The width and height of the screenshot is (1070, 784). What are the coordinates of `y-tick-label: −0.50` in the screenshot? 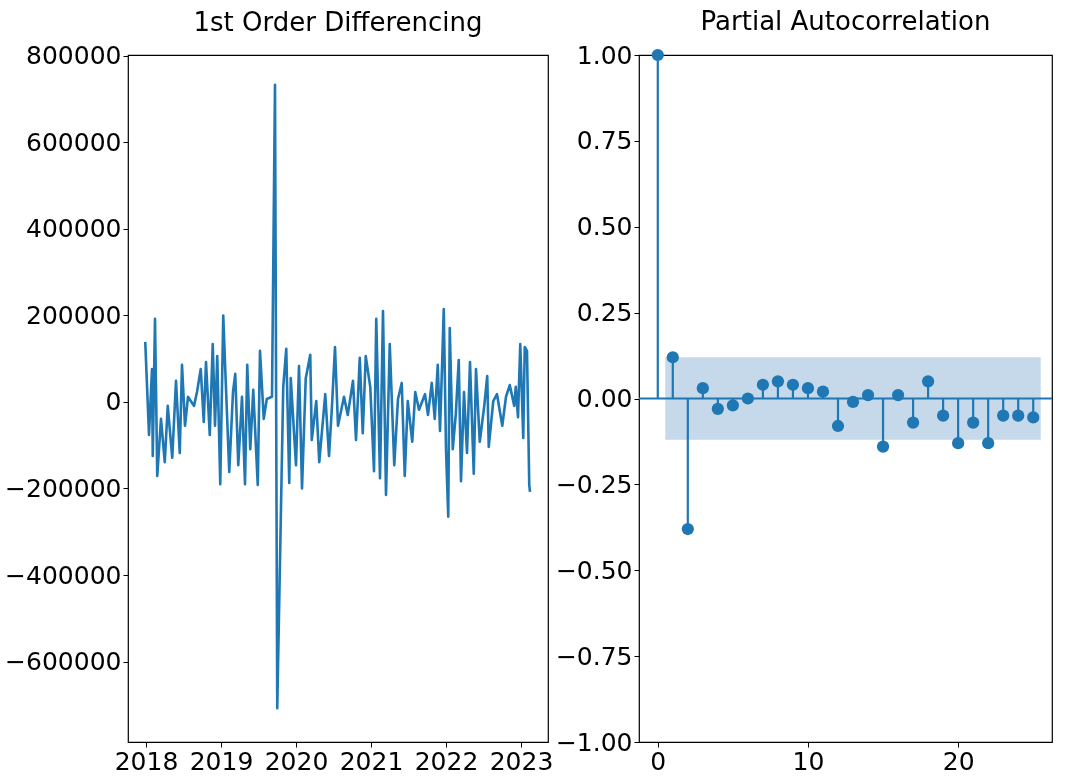 It's located at (594, 570).